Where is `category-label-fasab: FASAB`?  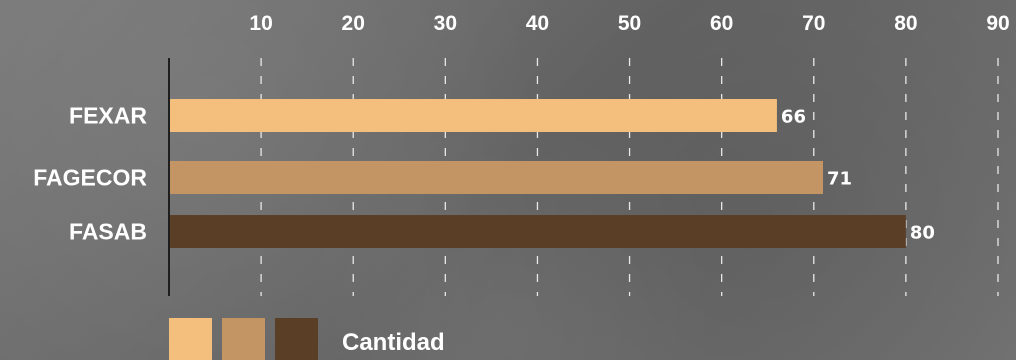 category-label-fasab: FASAB is located at coordinates (108, 232).